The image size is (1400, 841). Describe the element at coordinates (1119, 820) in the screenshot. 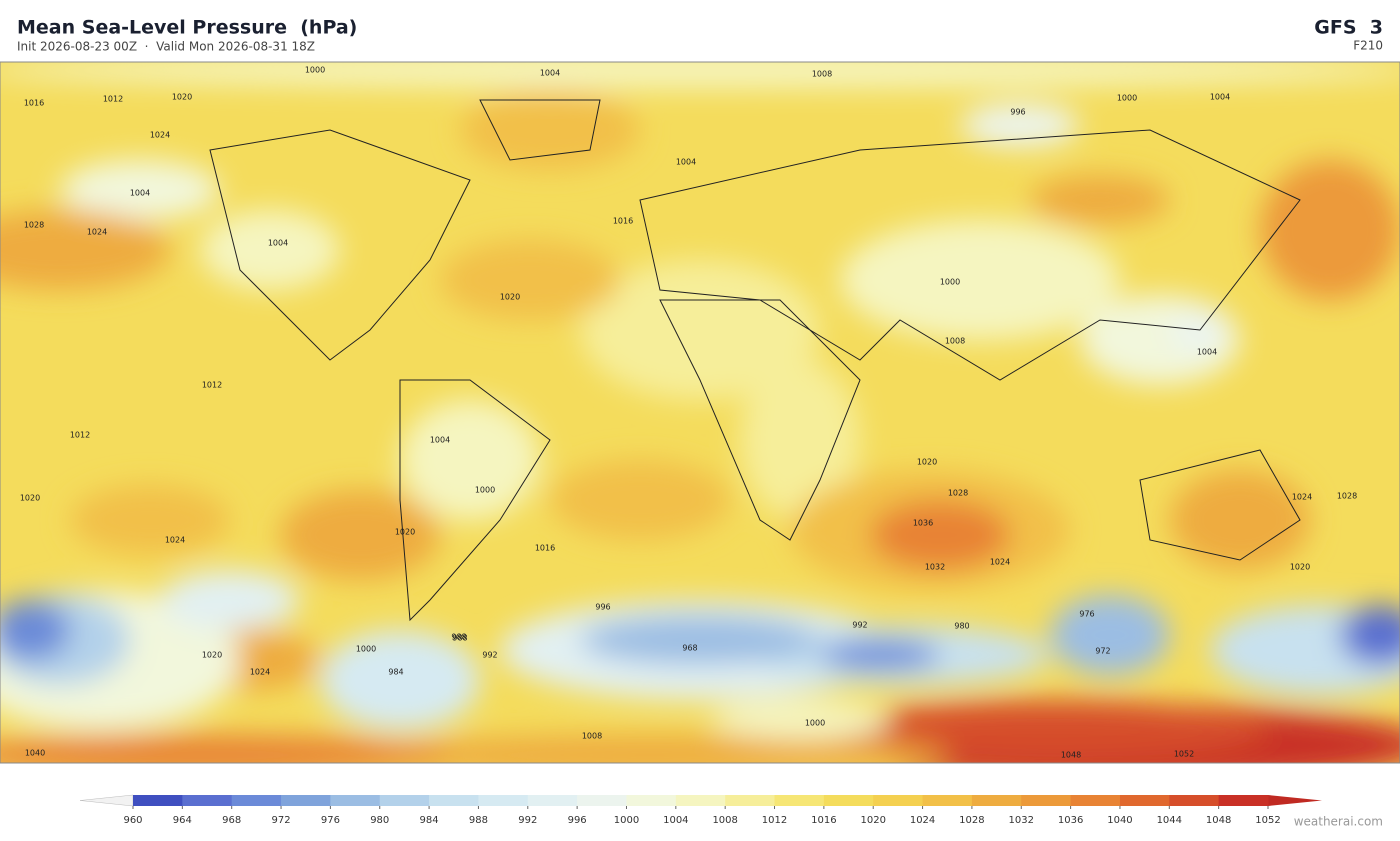

I see `colorbar-tick-label: 1040` at that location.